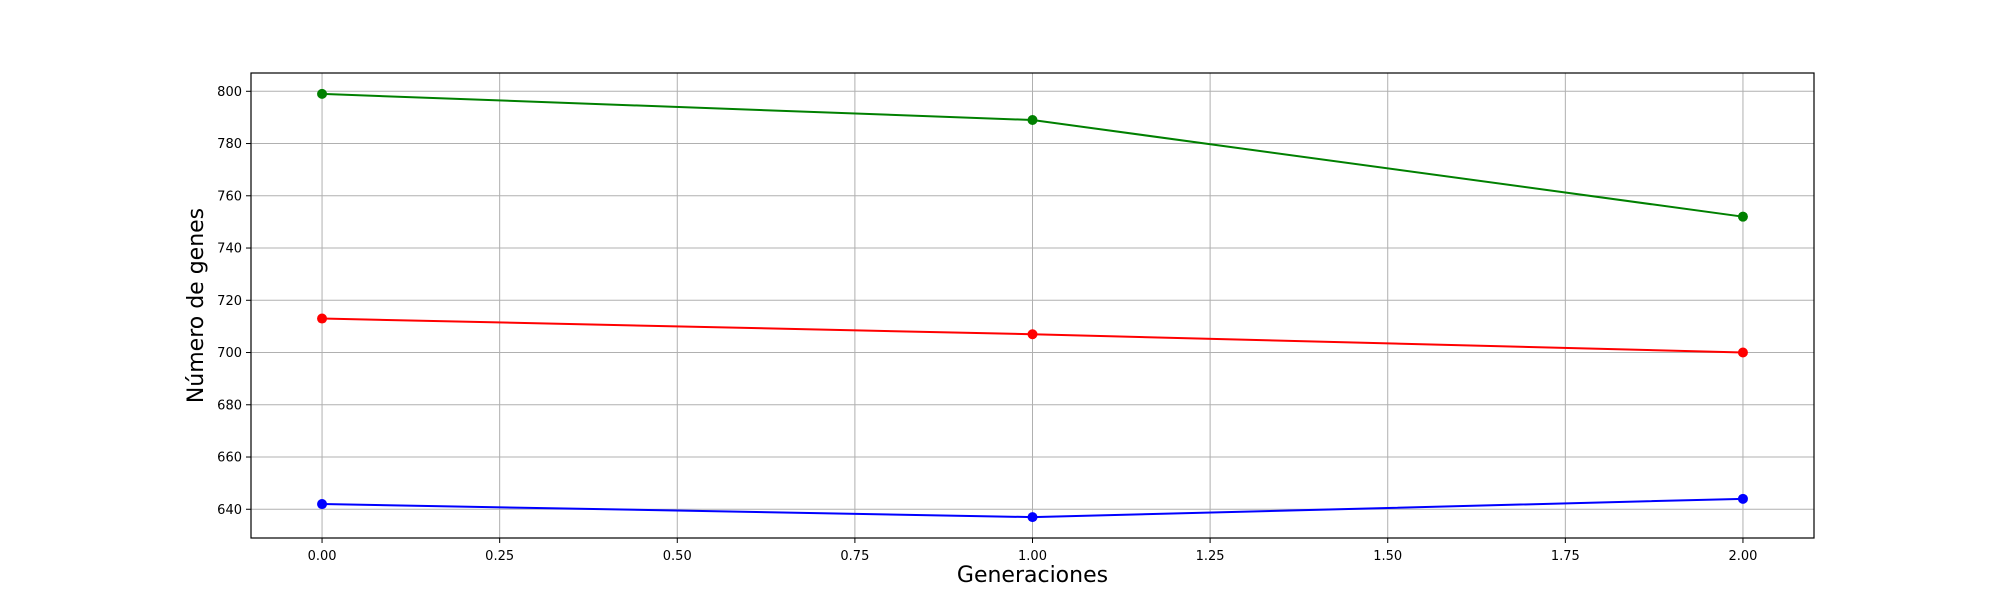 The height and width of the screenshot is (600, 2000). Describe the element at coordinates (229, 249) in the screenshot. I see `y-tick-label: 740` at that location.